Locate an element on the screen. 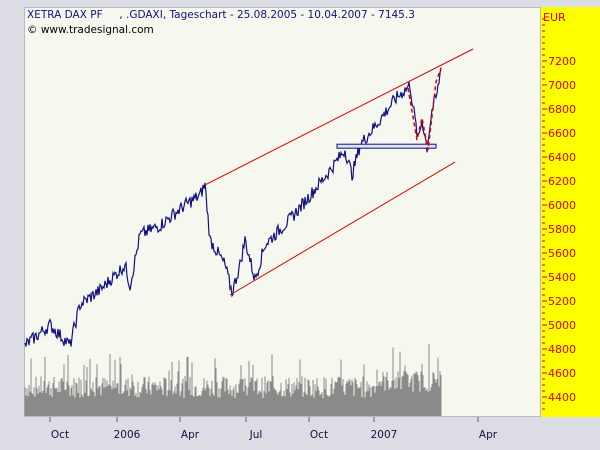 The height and width of the screenshot is (450, 600). y-tick-label: 4800 is located at coordinates (562, 349).